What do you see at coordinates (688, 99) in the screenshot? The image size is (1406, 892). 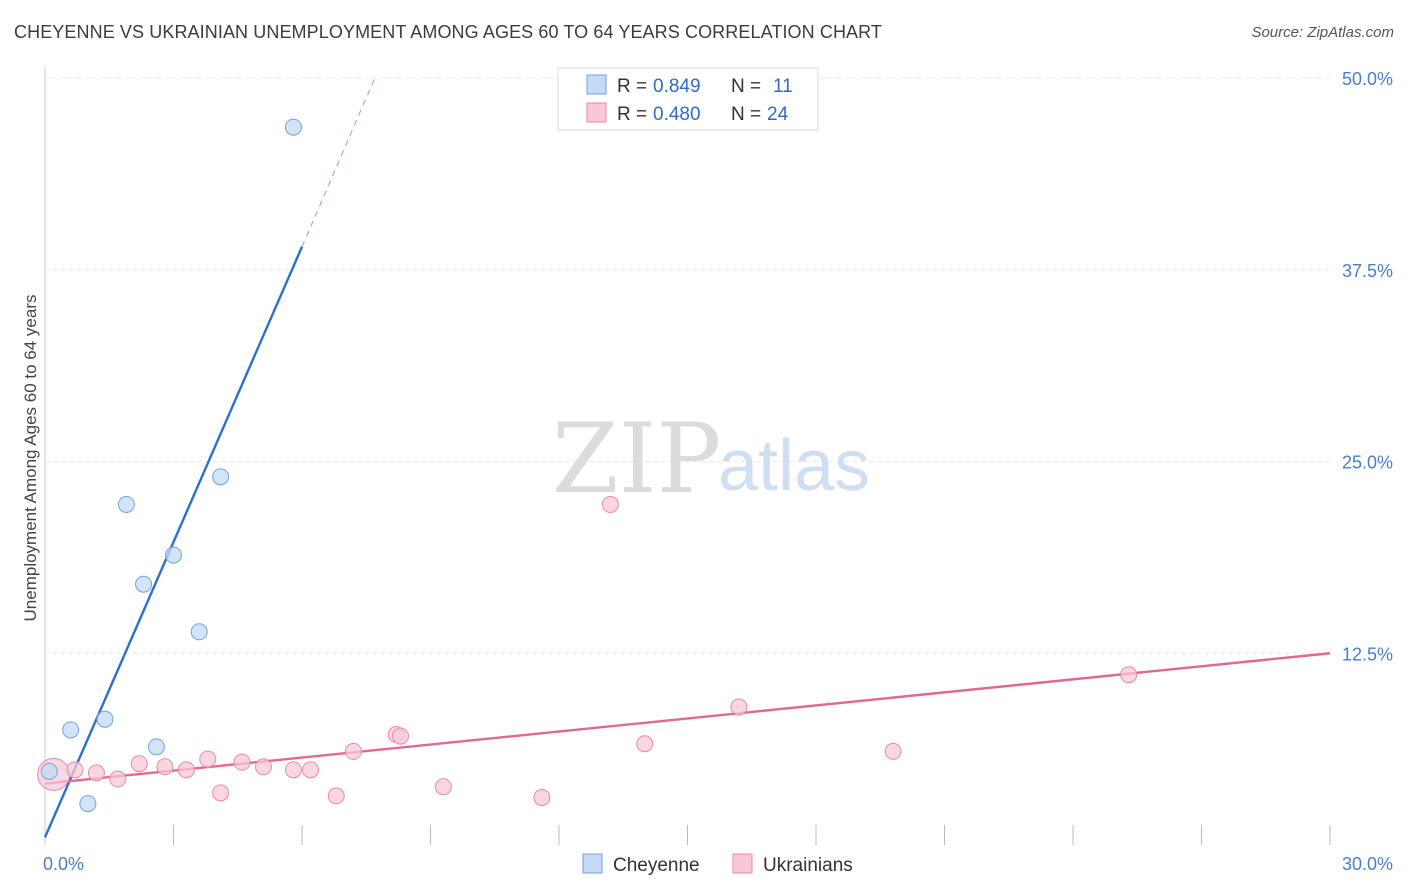 I see `stats-legend: R = 0.849 N = 11 R = 0.480 N = 24` at bounding box center [688, 99].